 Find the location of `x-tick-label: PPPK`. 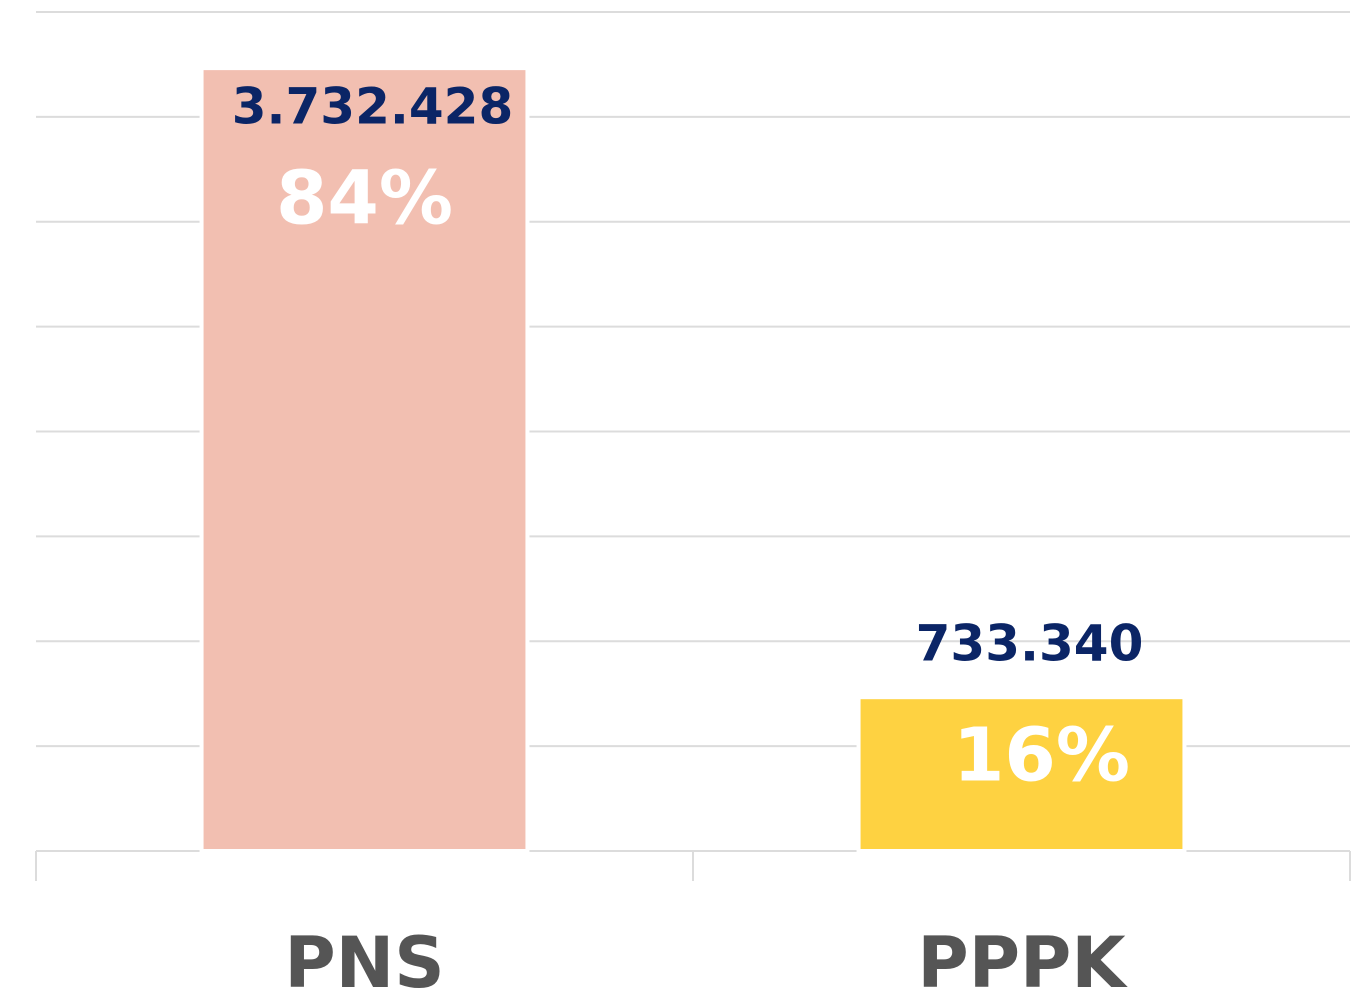

x-tick-label: PPPK is located at coordinates (1022, 961).